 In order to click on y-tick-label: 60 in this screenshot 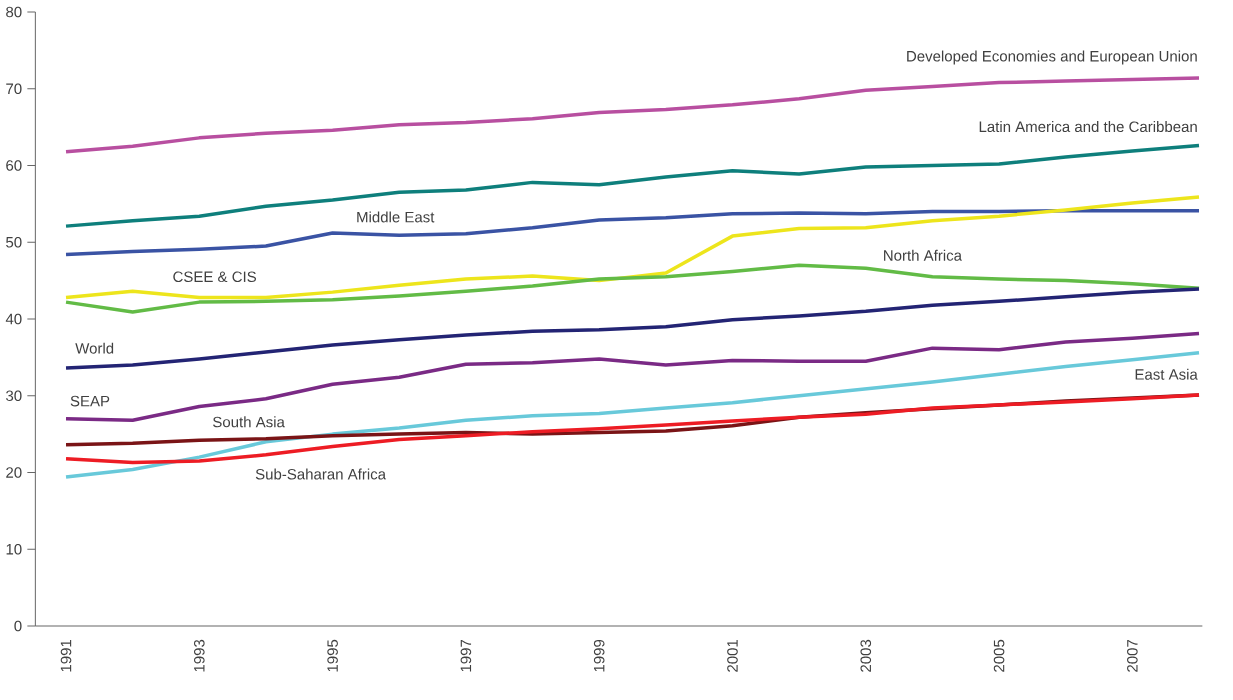, I will do `click(14, 165)`.